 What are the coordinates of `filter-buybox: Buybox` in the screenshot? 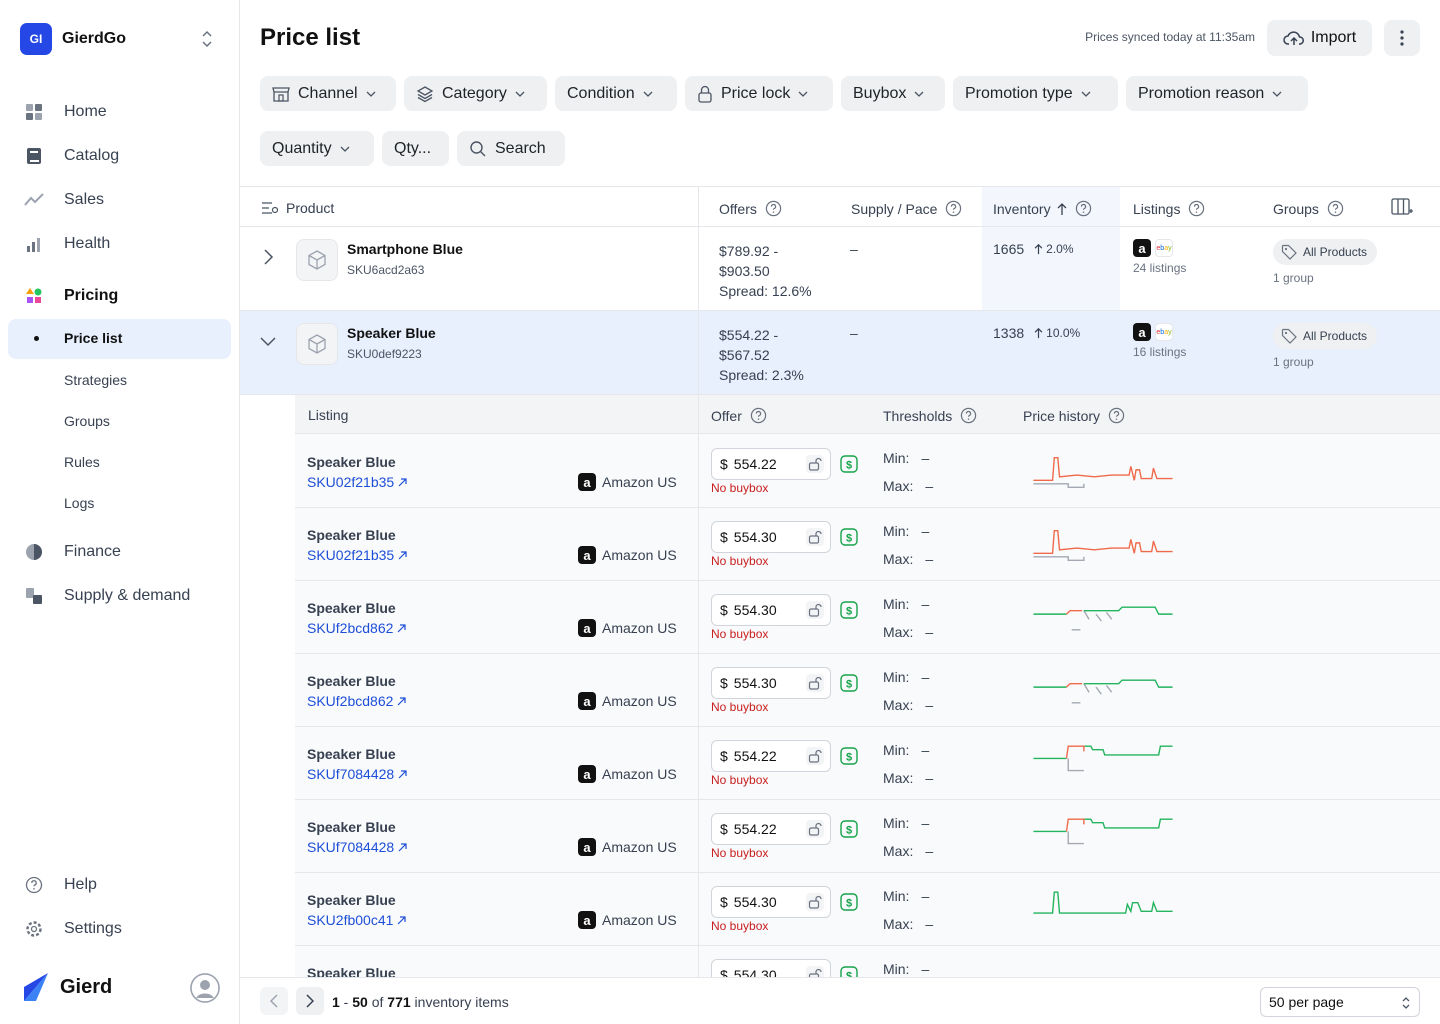 It's located at (893, 93).